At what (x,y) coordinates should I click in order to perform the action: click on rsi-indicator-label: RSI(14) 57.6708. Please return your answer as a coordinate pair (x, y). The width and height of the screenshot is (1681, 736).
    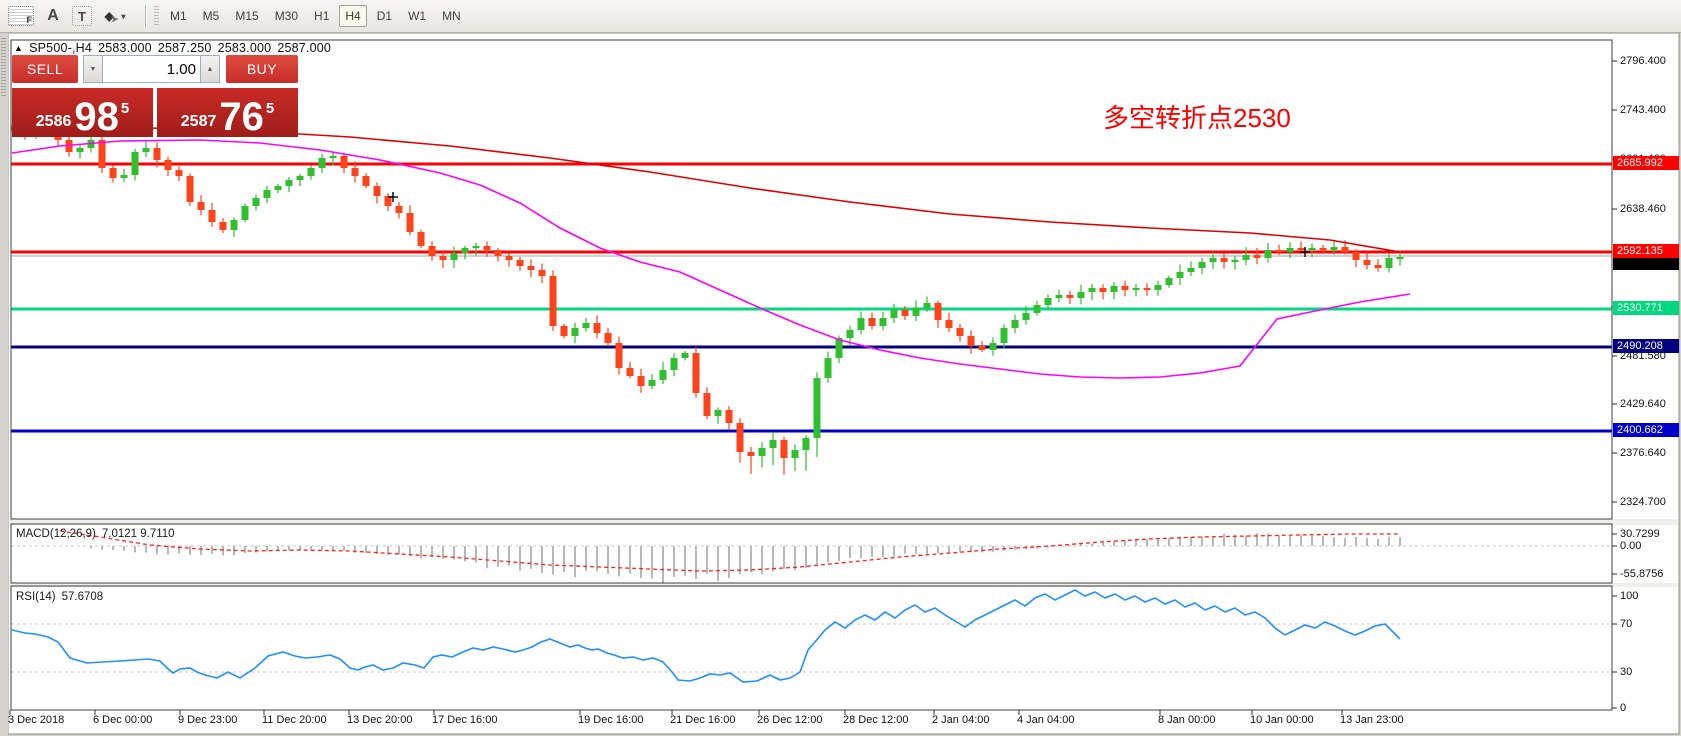
    Looking at the image, I should click on (60, 597).